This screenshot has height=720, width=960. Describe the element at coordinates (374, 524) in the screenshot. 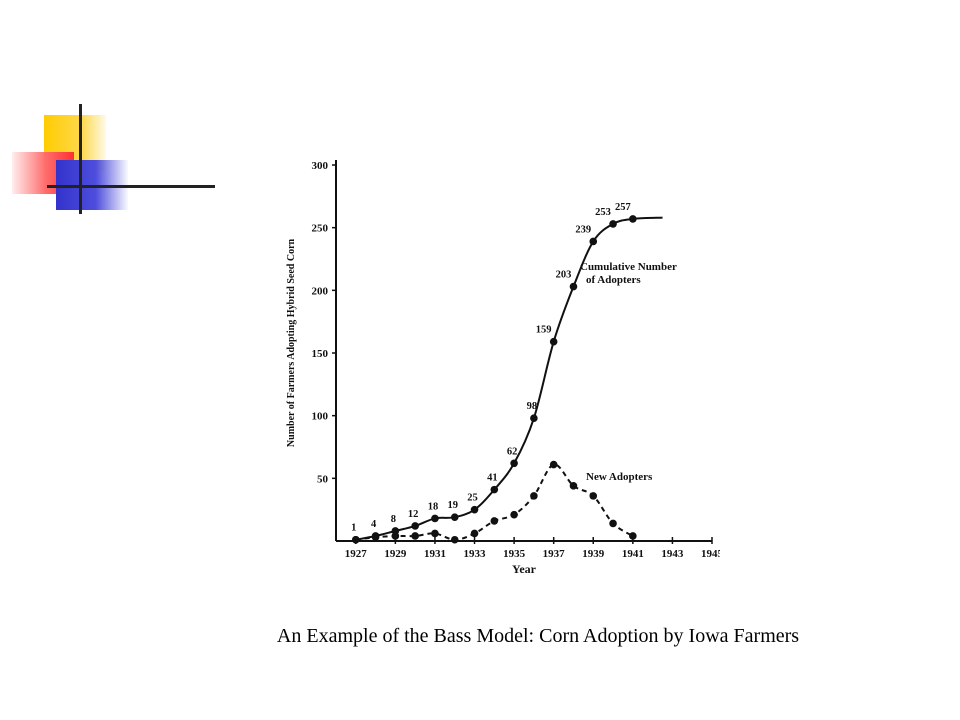

I see `point-label: 4` at that location.